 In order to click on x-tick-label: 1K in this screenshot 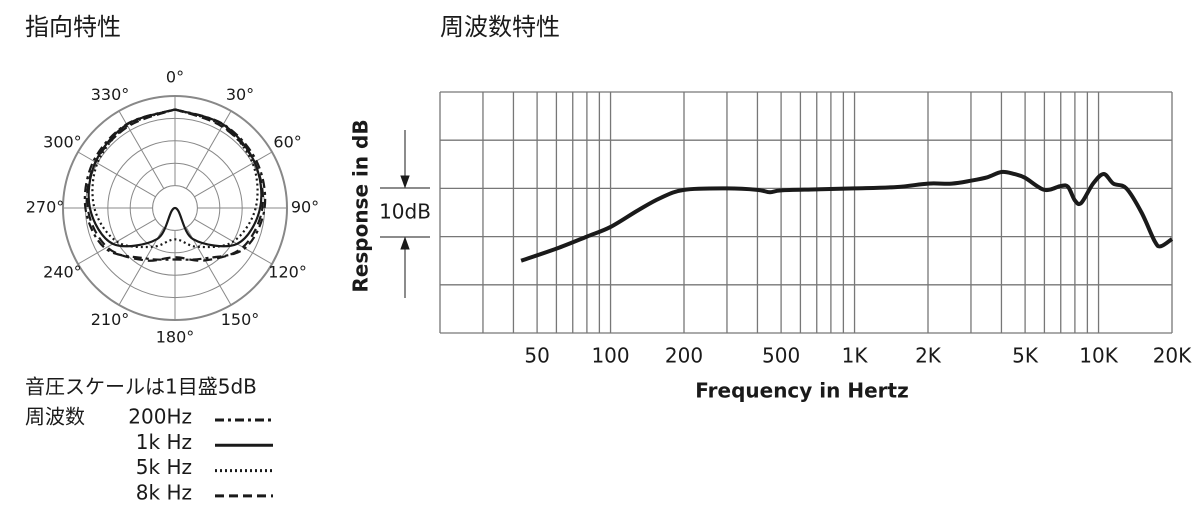, I will do `click(855, 356)`.